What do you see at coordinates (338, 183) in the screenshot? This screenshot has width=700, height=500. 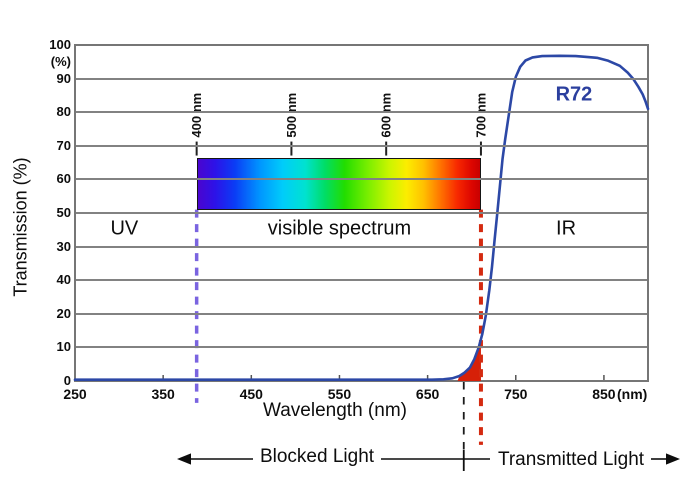 I see `visible-spectrum-band` at bounding box center [338, 183].